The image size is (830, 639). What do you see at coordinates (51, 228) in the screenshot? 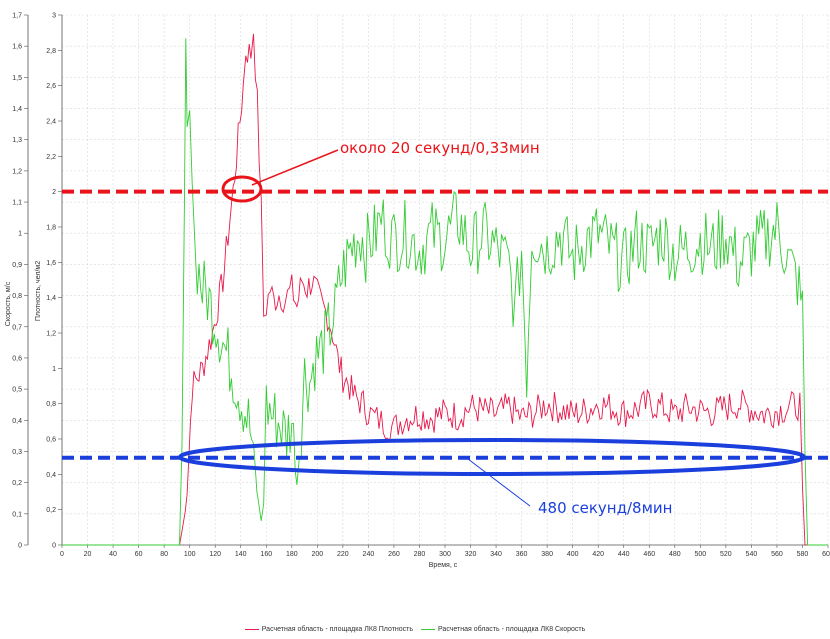
I see `right-tick-label: 1,8` at bounding box center [51, 228].